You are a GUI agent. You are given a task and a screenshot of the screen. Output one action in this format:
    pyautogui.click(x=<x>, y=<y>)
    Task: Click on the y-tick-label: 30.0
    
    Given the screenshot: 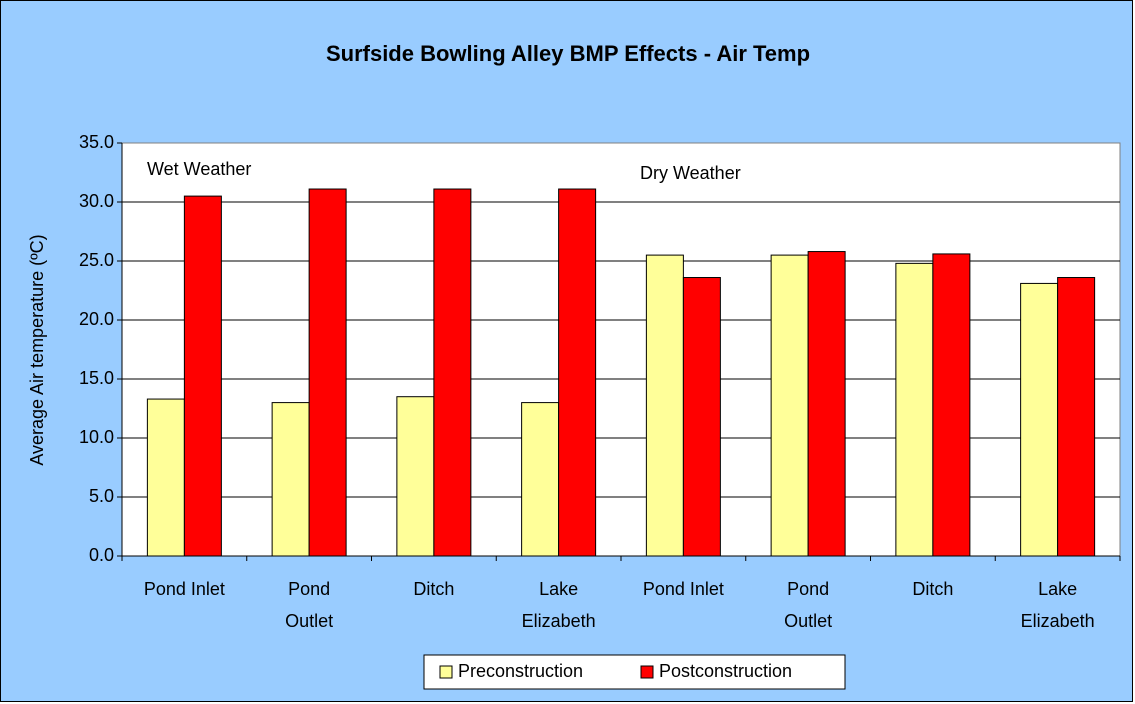 What is the action you would take?
    pyautogui.click(x=96, y=201)
    